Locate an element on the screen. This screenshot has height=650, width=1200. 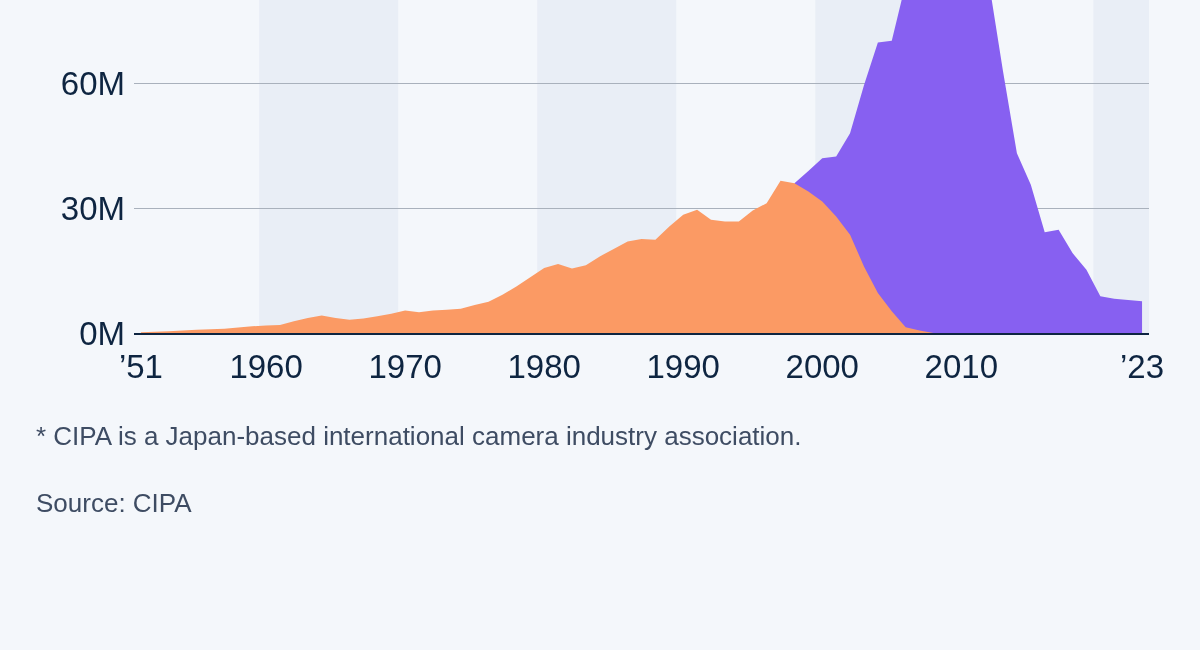
x-tick-label: 1970 is located at coordinates (405, 366).